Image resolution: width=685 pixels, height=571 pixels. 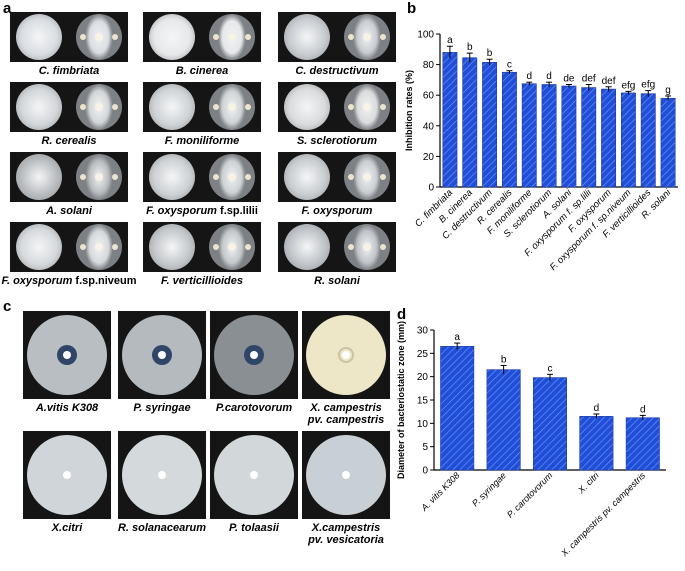 I want to click on significance-letter: efg, so click(x=648, y=85).